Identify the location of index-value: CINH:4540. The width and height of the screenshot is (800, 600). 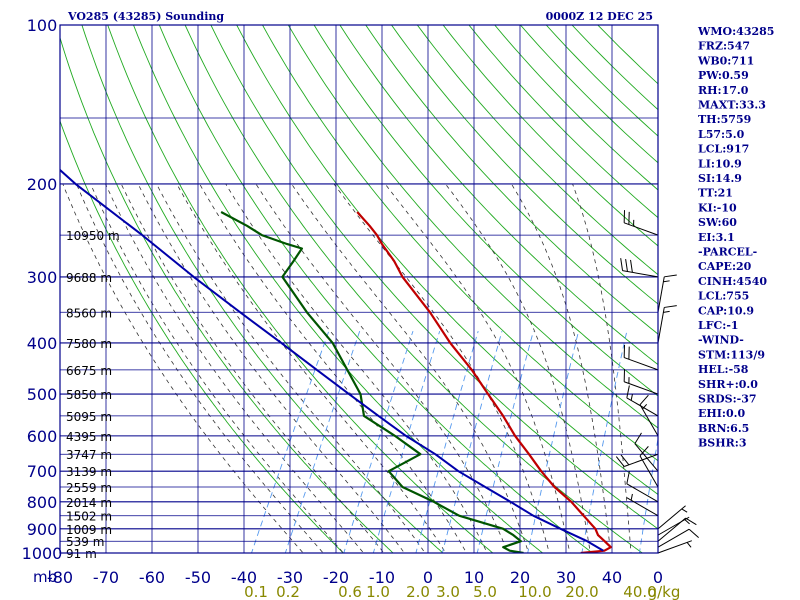
(732, 281).